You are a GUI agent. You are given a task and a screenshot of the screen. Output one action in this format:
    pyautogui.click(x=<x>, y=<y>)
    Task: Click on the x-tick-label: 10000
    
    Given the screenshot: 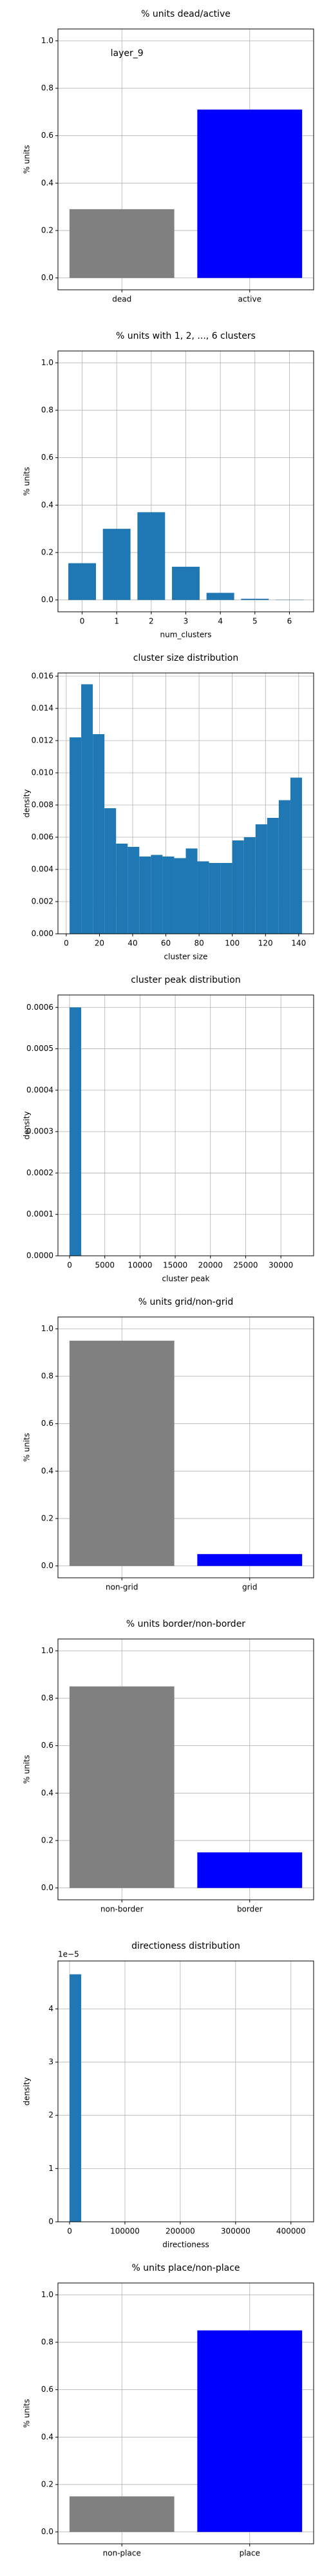 What is the action you would take?
    pyautogui.click(x=140, y=1265)
    